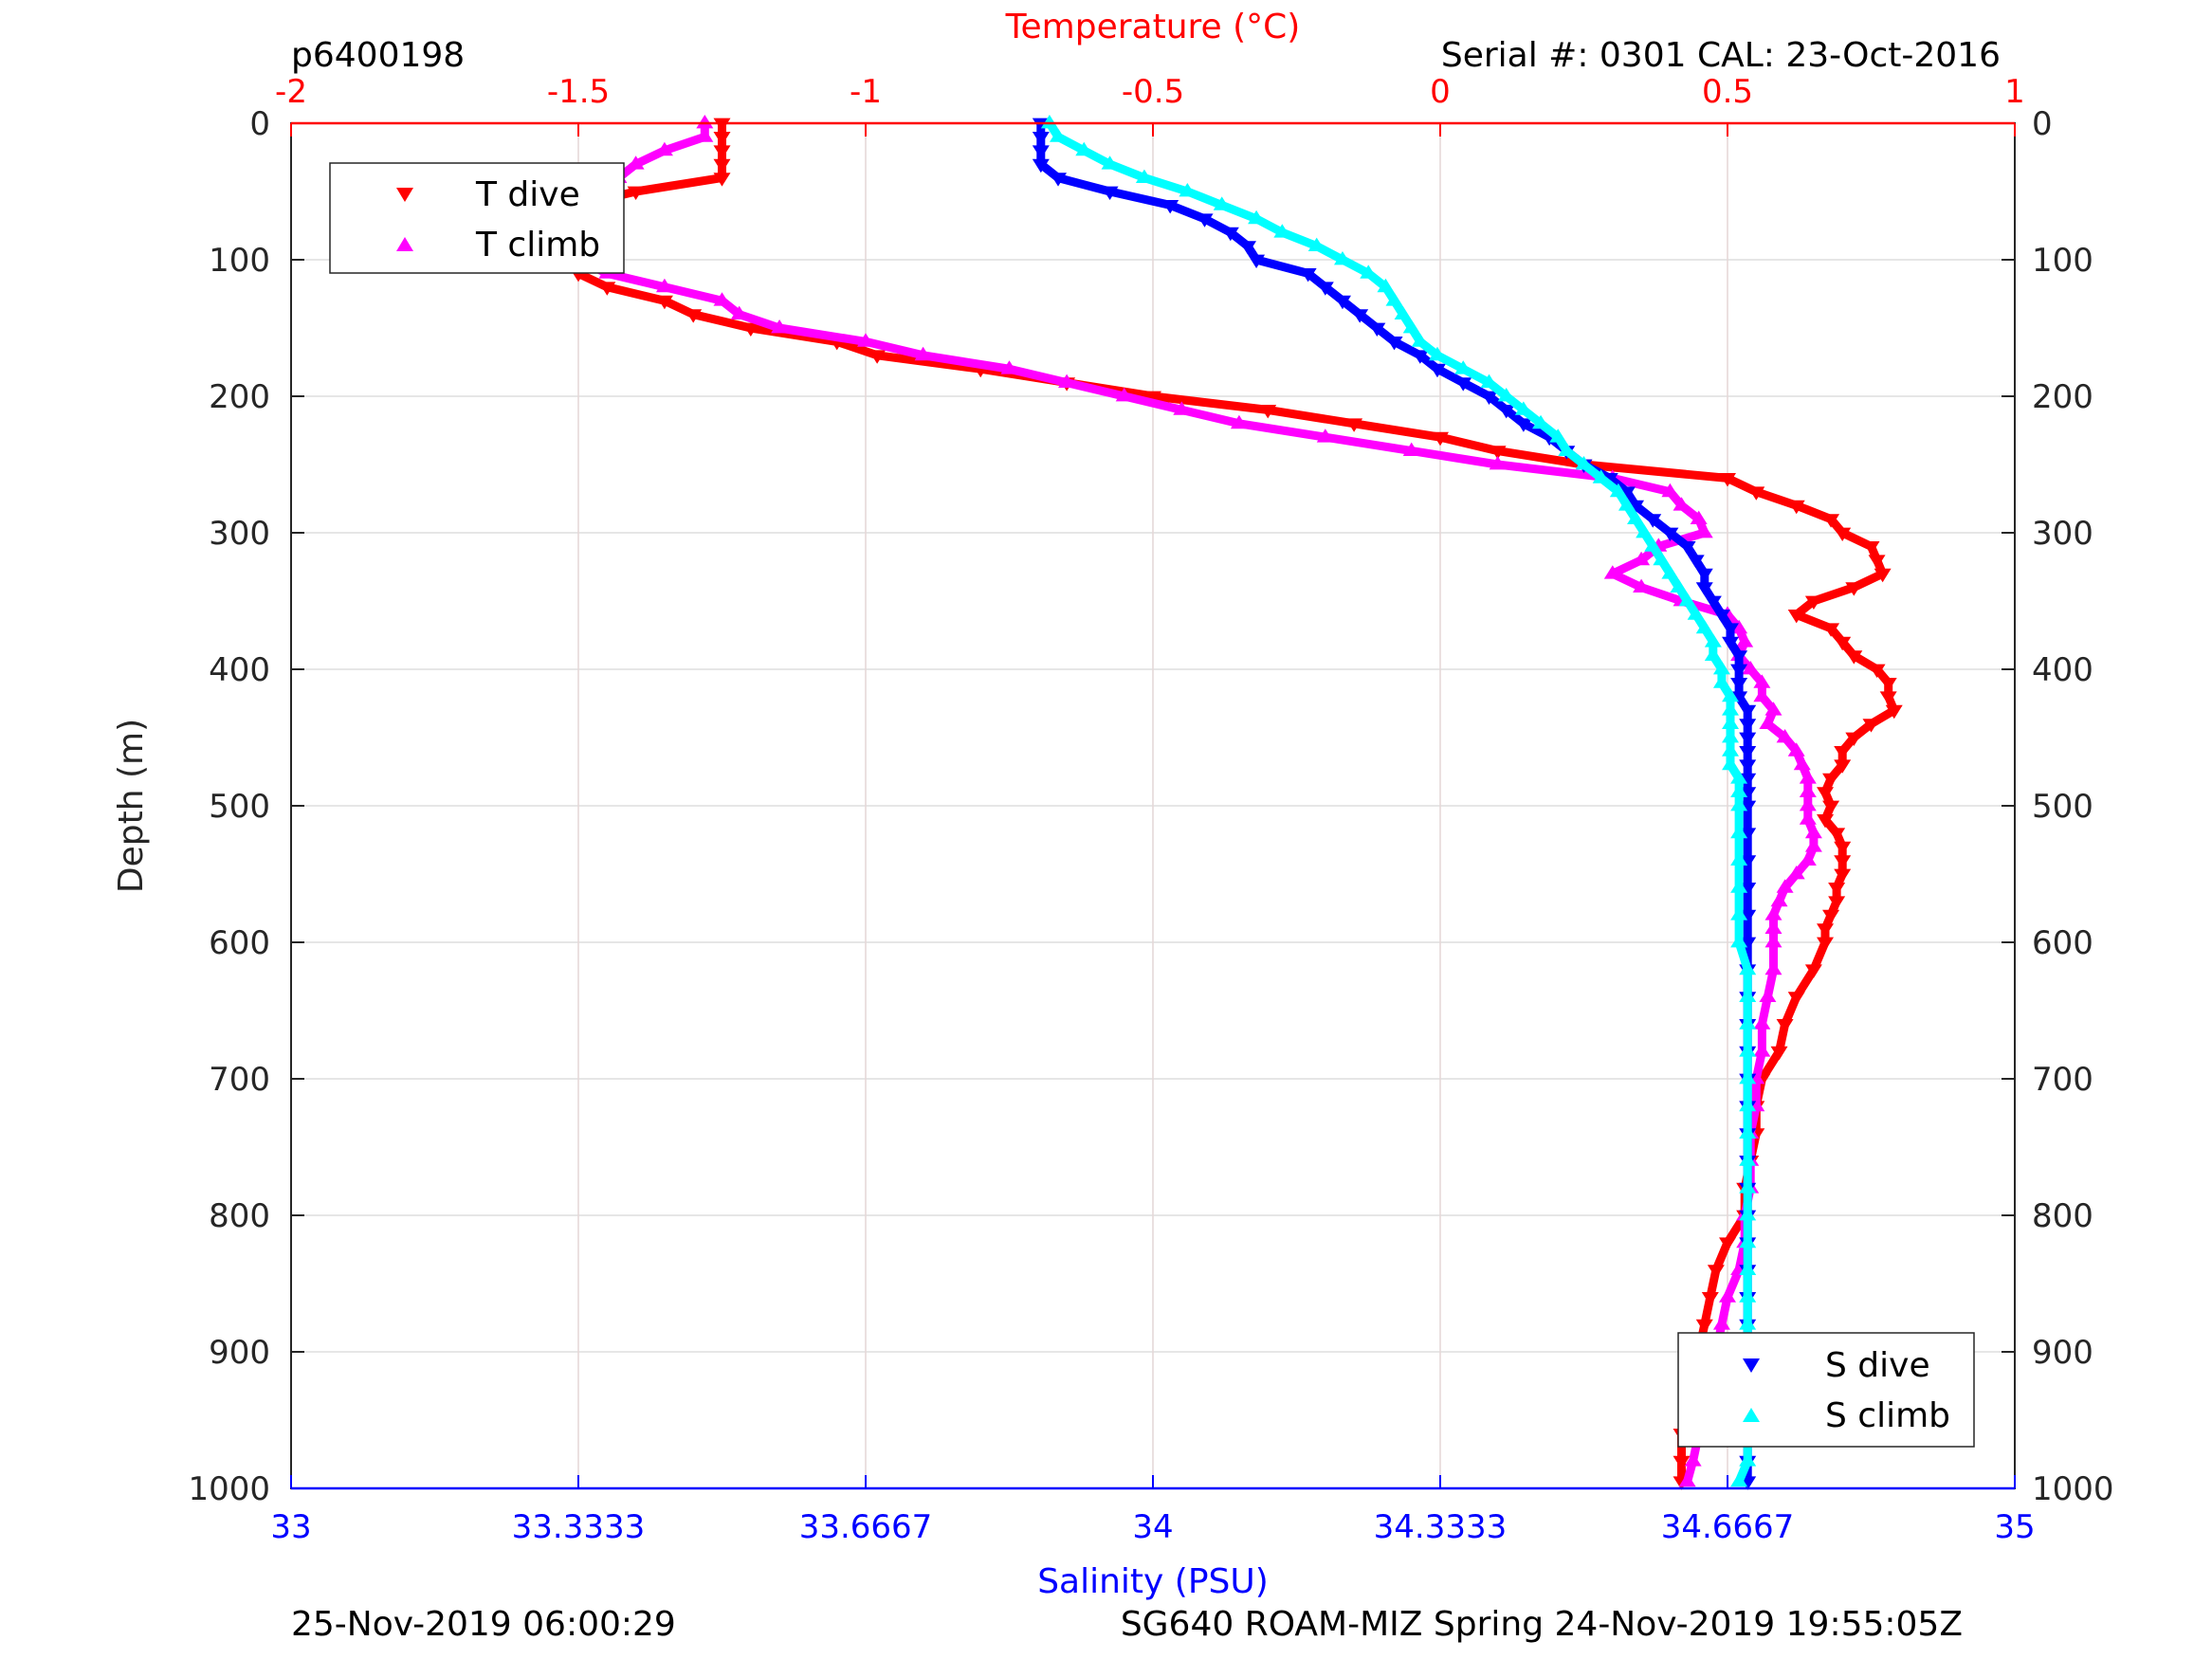 This screenshot has height=1659, width=2212. What do you see at coordinates (2042, 124) in the screenshot?
I see `depth-tick-label-right: 0` at bounding box center [2042, 124].